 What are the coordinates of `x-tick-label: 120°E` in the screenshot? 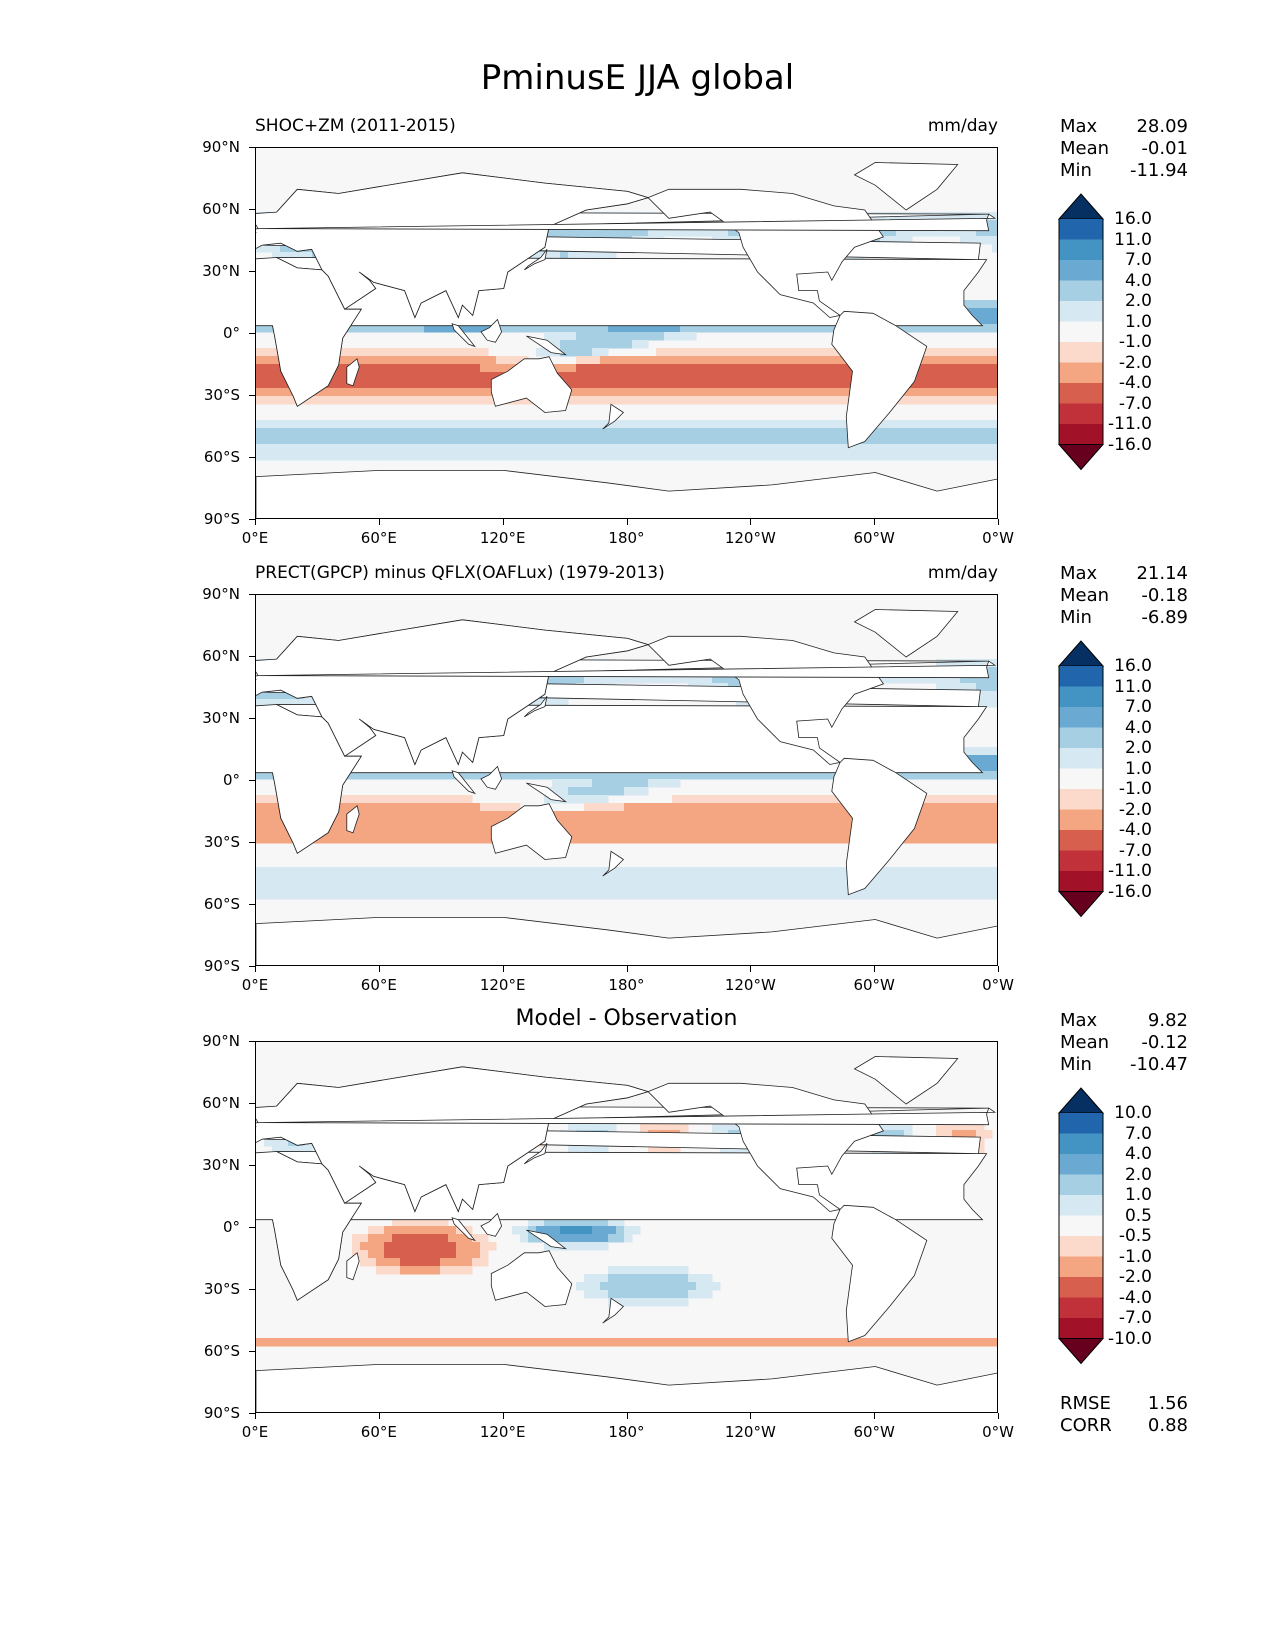 It's located at (502, 1432).